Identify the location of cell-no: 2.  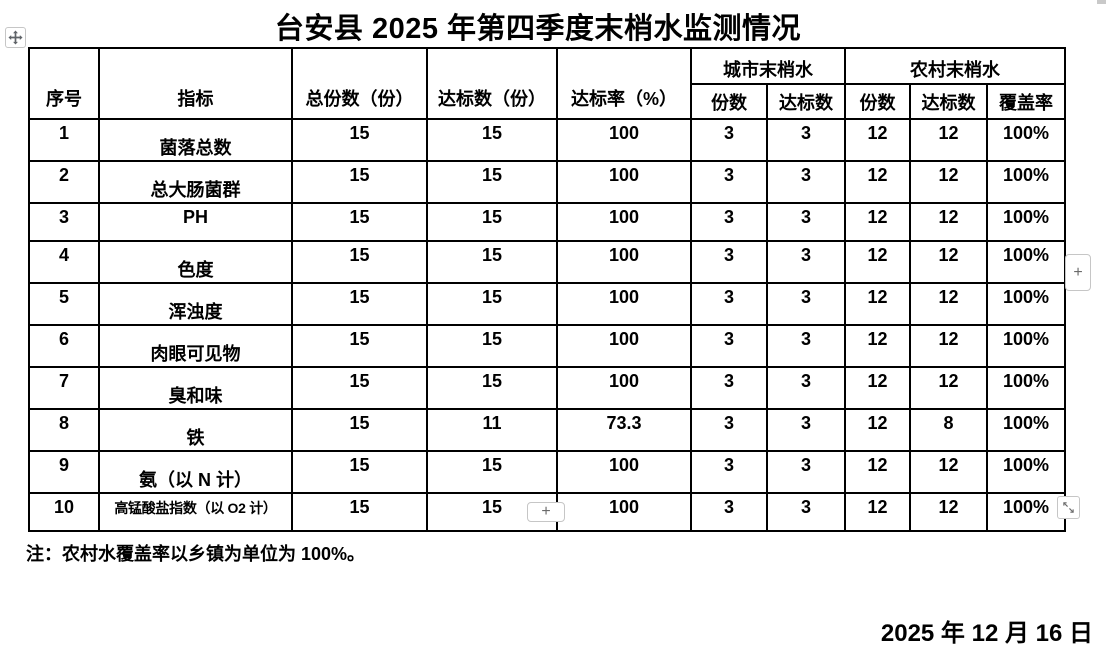
(64, 182).